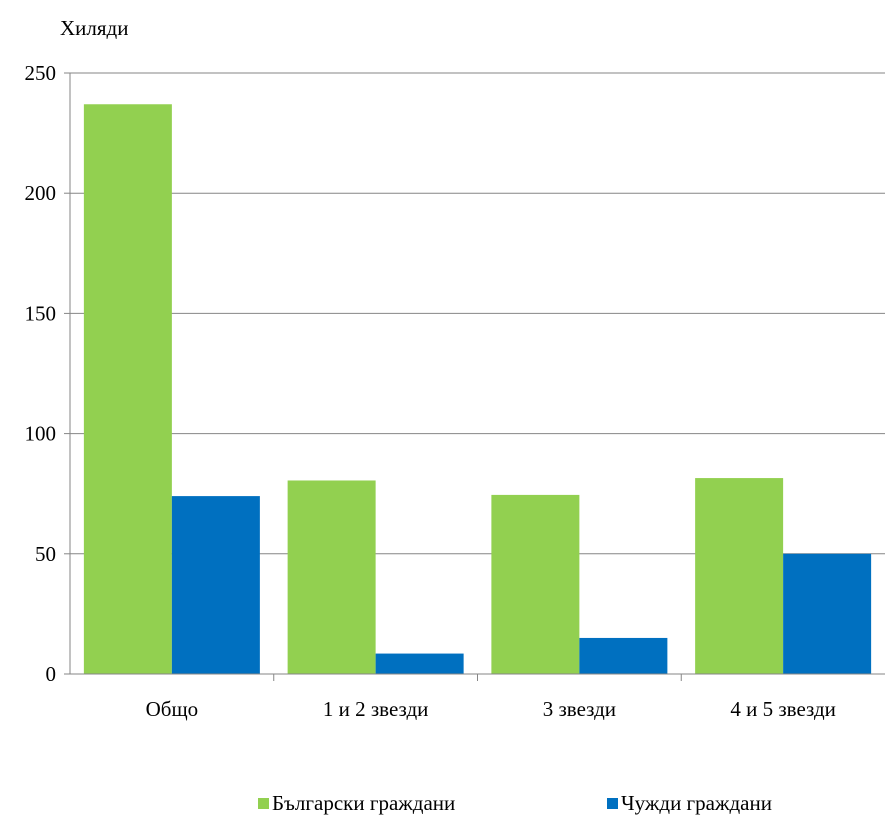  I want to click on y-tick-label: 0, so click(51, 674).